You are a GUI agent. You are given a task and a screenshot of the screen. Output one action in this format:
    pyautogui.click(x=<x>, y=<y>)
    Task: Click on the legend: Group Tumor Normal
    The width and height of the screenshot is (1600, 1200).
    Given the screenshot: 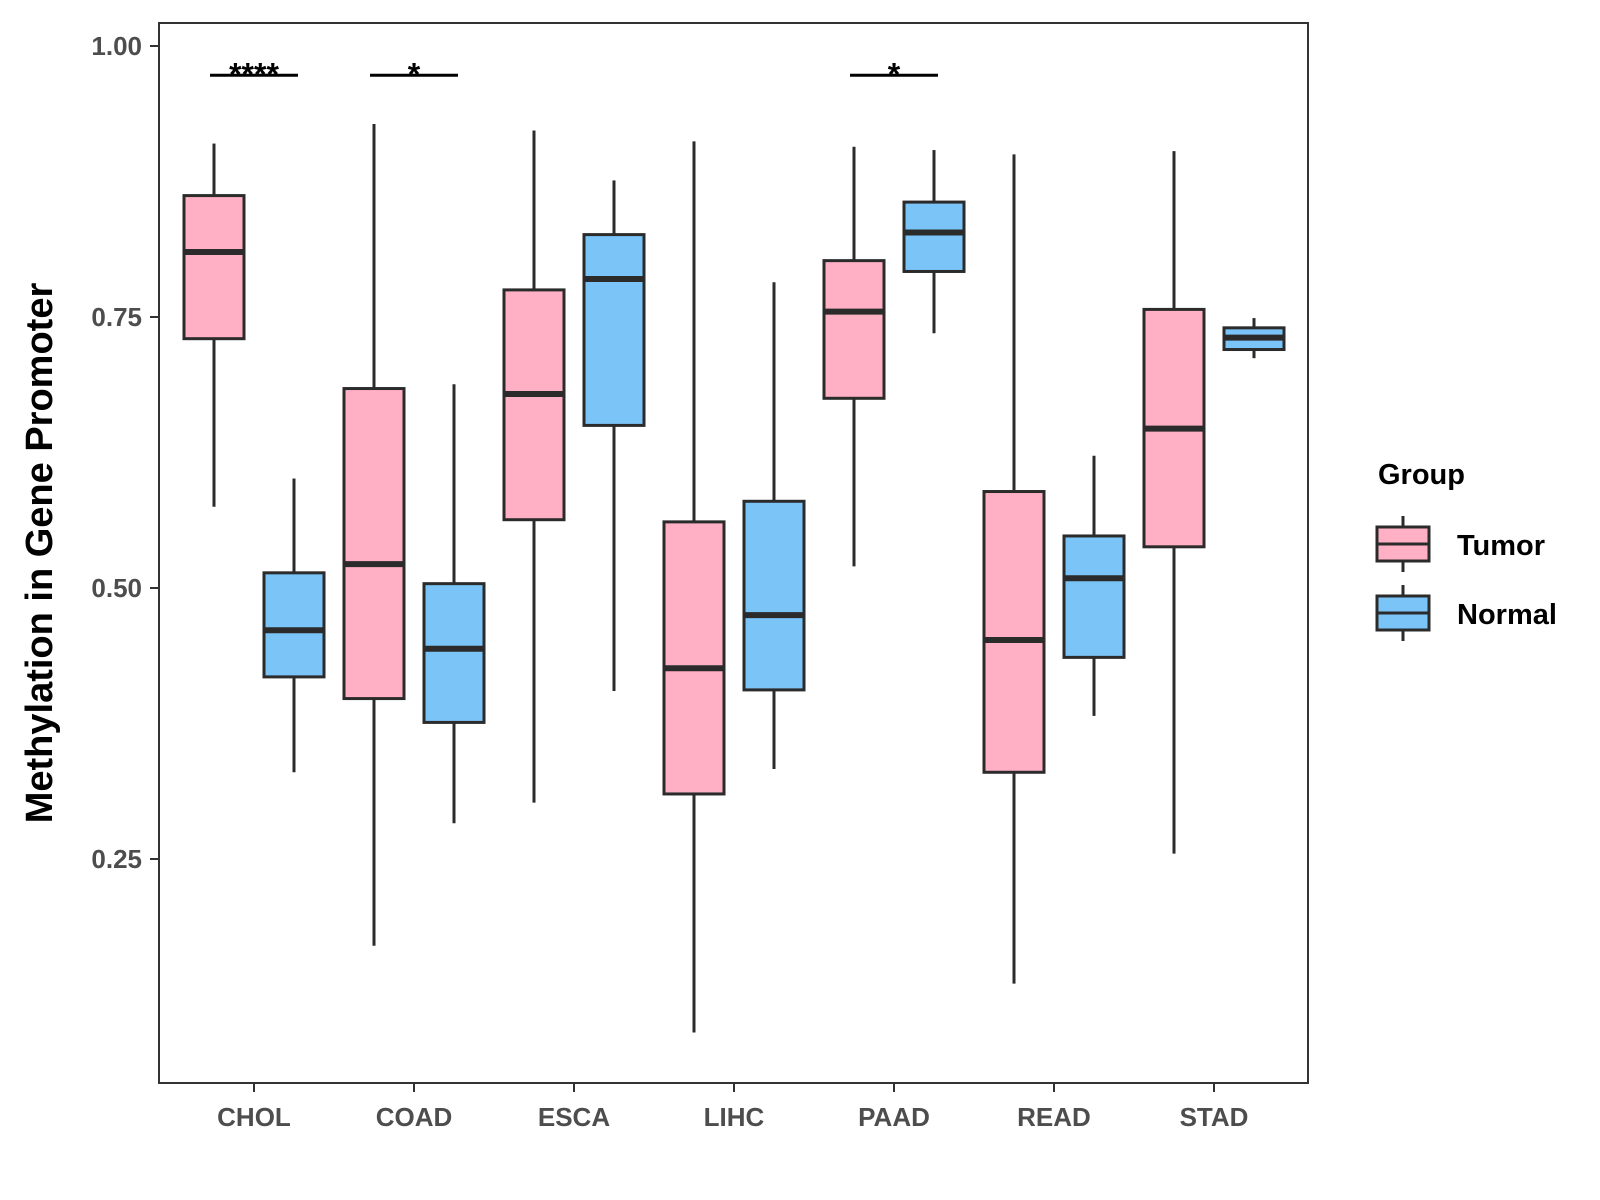 What is the action you would take?
    pyautogui.click(x=1466, y=550)
    